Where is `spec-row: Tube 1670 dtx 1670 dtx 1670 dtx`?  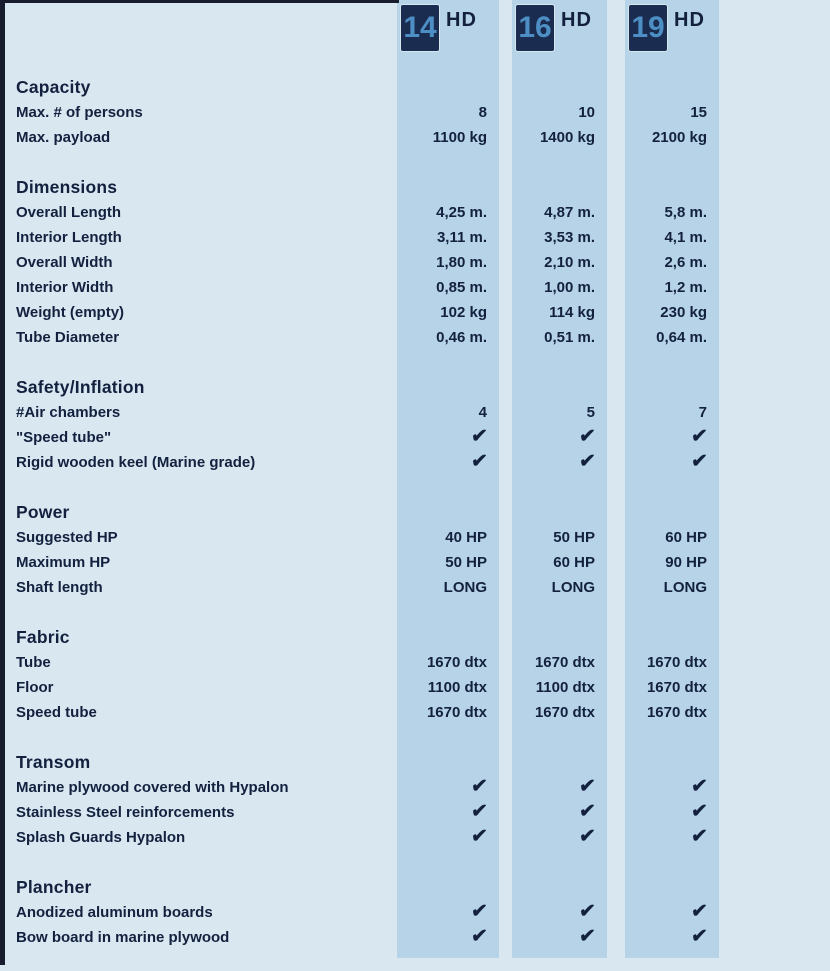 spec-row: Tube 1670 dtx 1670 dtx 1670 dtx is located at coordinates (415, 662).